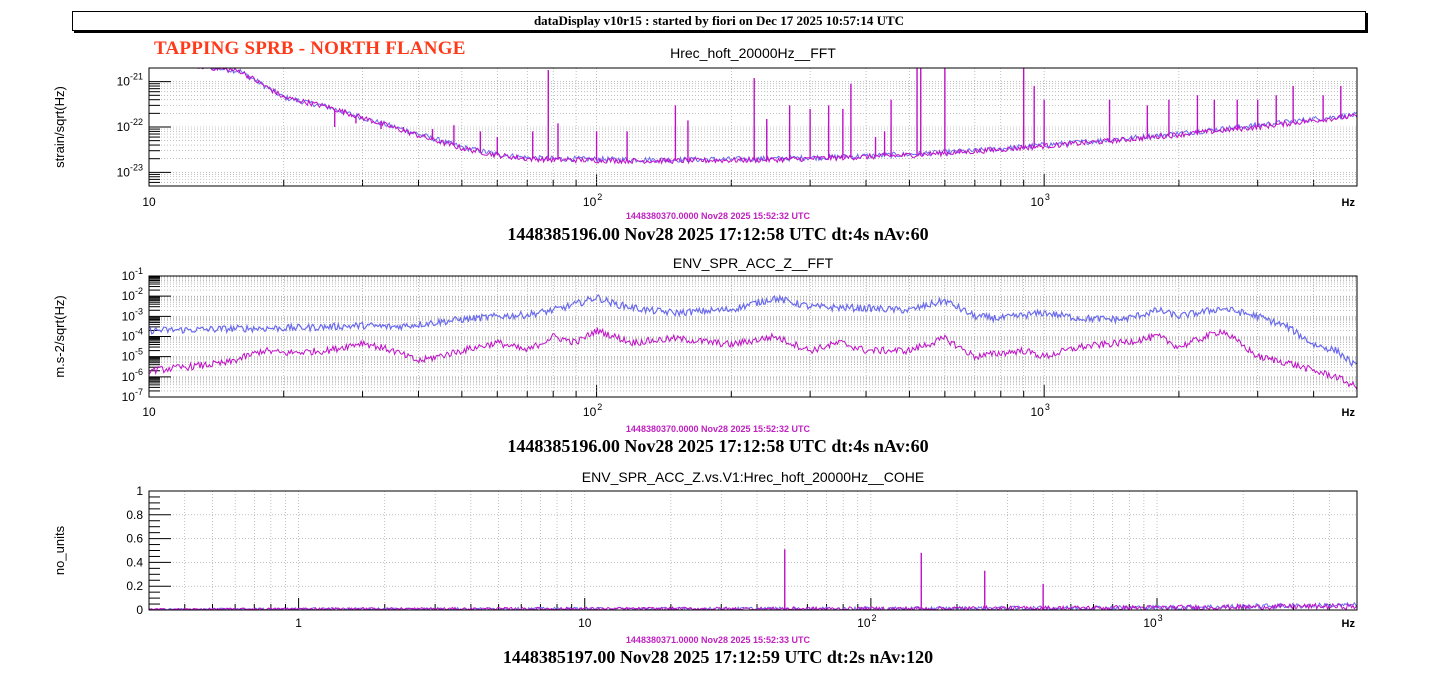 The width and height of the screenshot is (1436, 675). I want to click on x-tick-label: 1, so click(298, 623).